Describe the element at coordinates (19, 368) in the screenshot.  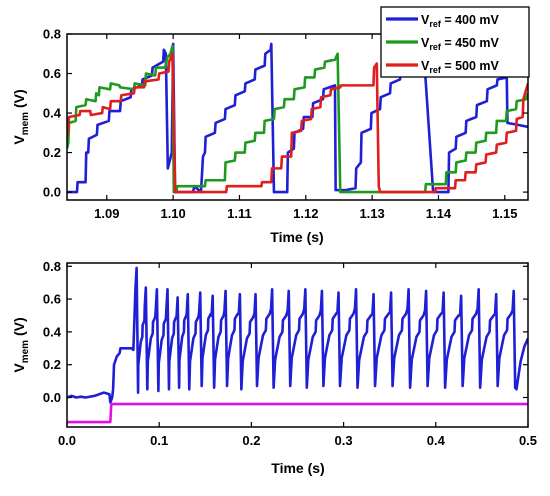
I see `bottom-y-label-main: V` at that location.